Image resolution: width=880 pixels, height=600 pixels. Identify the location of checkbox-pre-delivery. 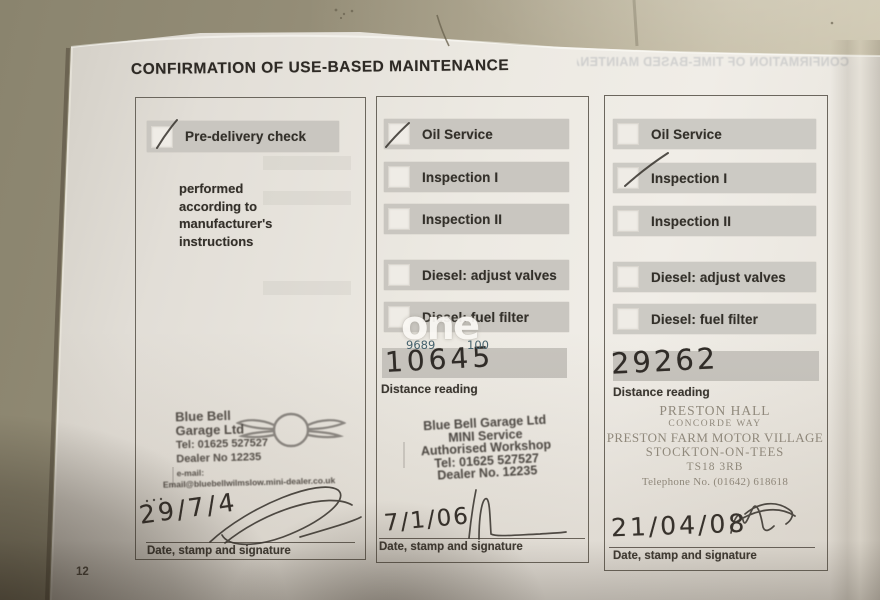
(162, 136).